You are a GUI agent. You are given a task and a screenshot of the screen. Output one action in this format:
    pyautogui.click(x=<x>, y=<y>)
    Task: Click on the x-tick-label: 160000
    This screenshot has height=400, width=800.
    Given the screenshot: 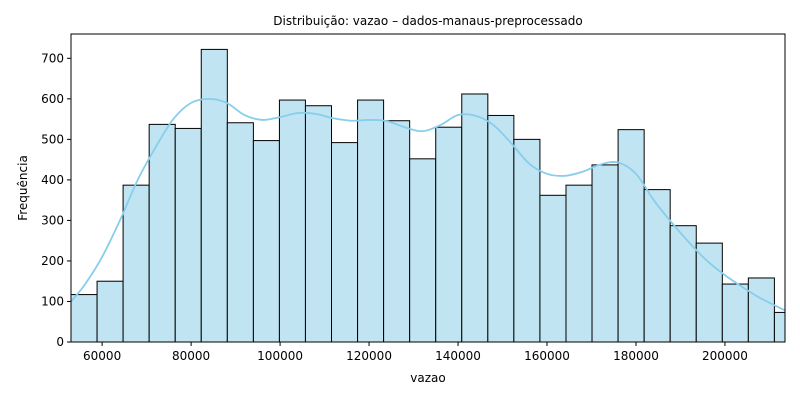 What is the action you would take?
    pyautogui.click(x=547, y=356)
    